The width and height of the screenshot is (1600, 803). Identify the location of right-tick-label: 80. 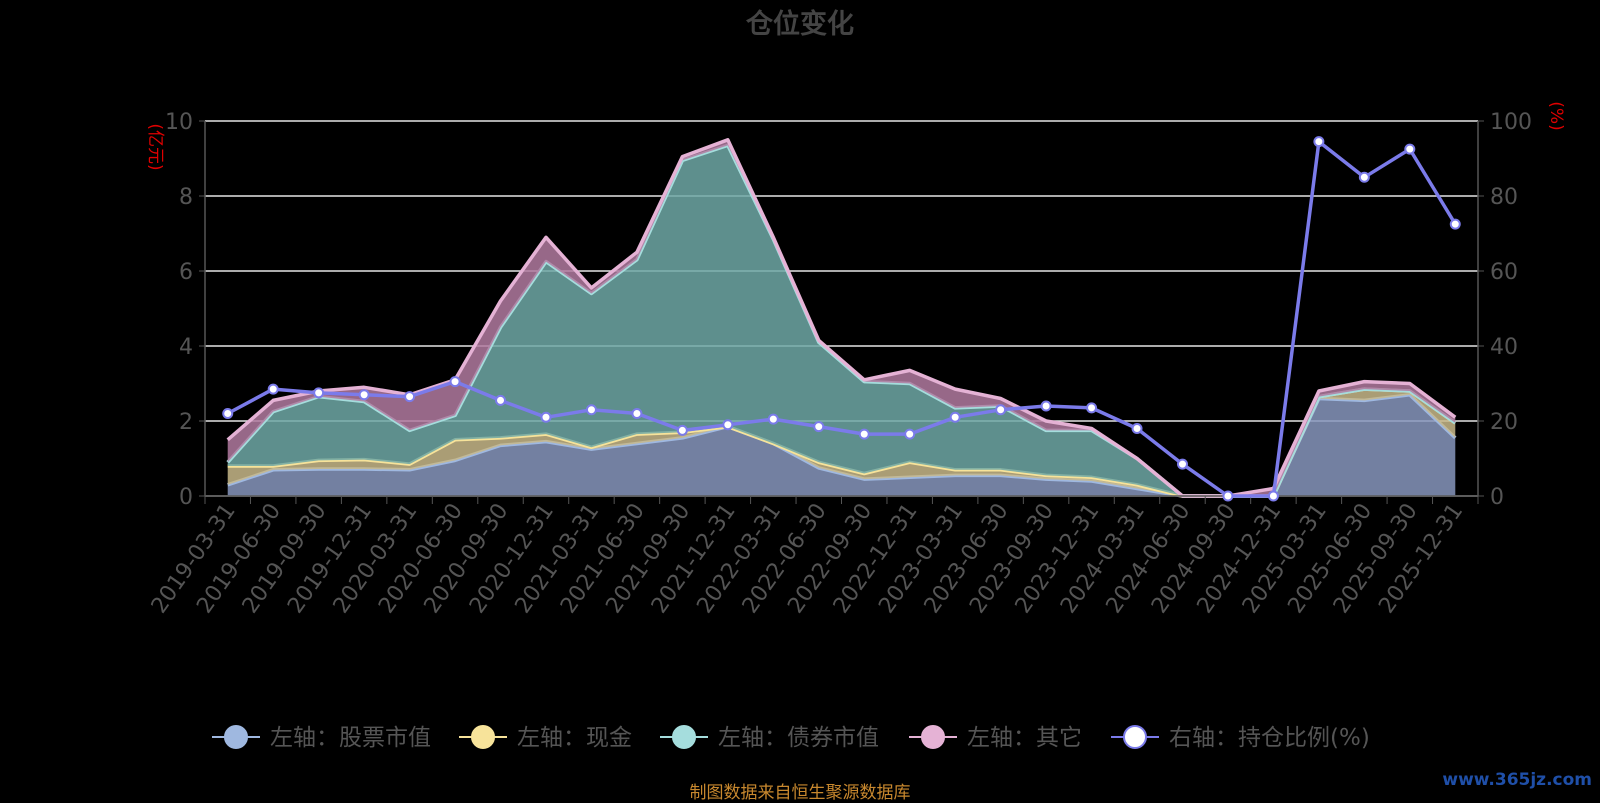
(1504, 197).